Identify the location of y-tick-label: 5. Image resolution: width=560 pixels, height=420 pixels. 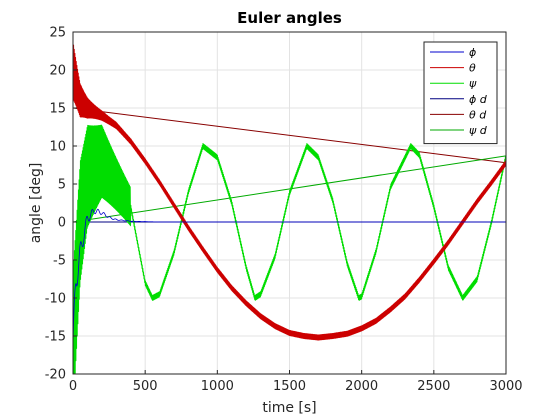
(62, 185).